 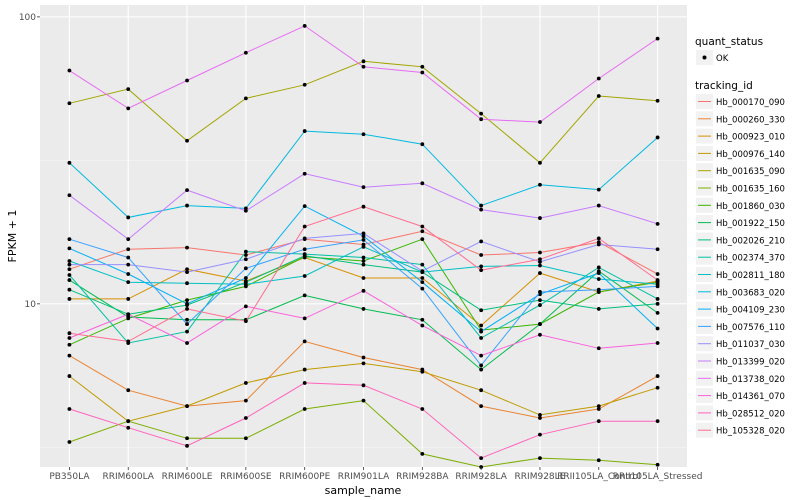 What do you see at coordinates (750, 363) in the screenshot?
I see `legend-label: Hb_013399_020` at bounding box center [750, 363].